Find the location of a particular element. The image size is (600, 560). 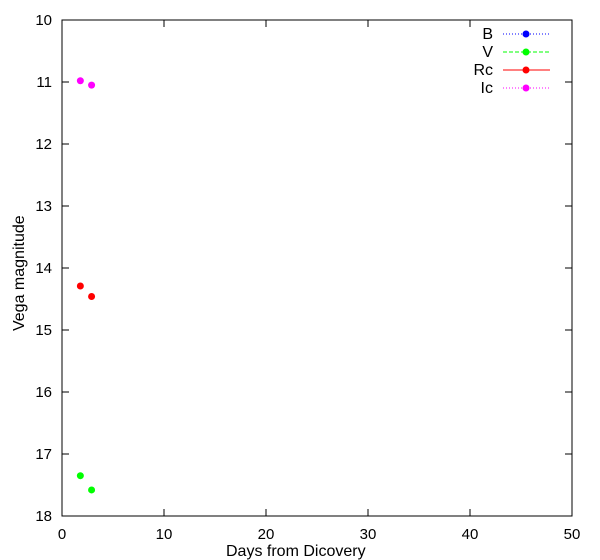

y-tick-label: 18 is located at coordinates (43, 516).